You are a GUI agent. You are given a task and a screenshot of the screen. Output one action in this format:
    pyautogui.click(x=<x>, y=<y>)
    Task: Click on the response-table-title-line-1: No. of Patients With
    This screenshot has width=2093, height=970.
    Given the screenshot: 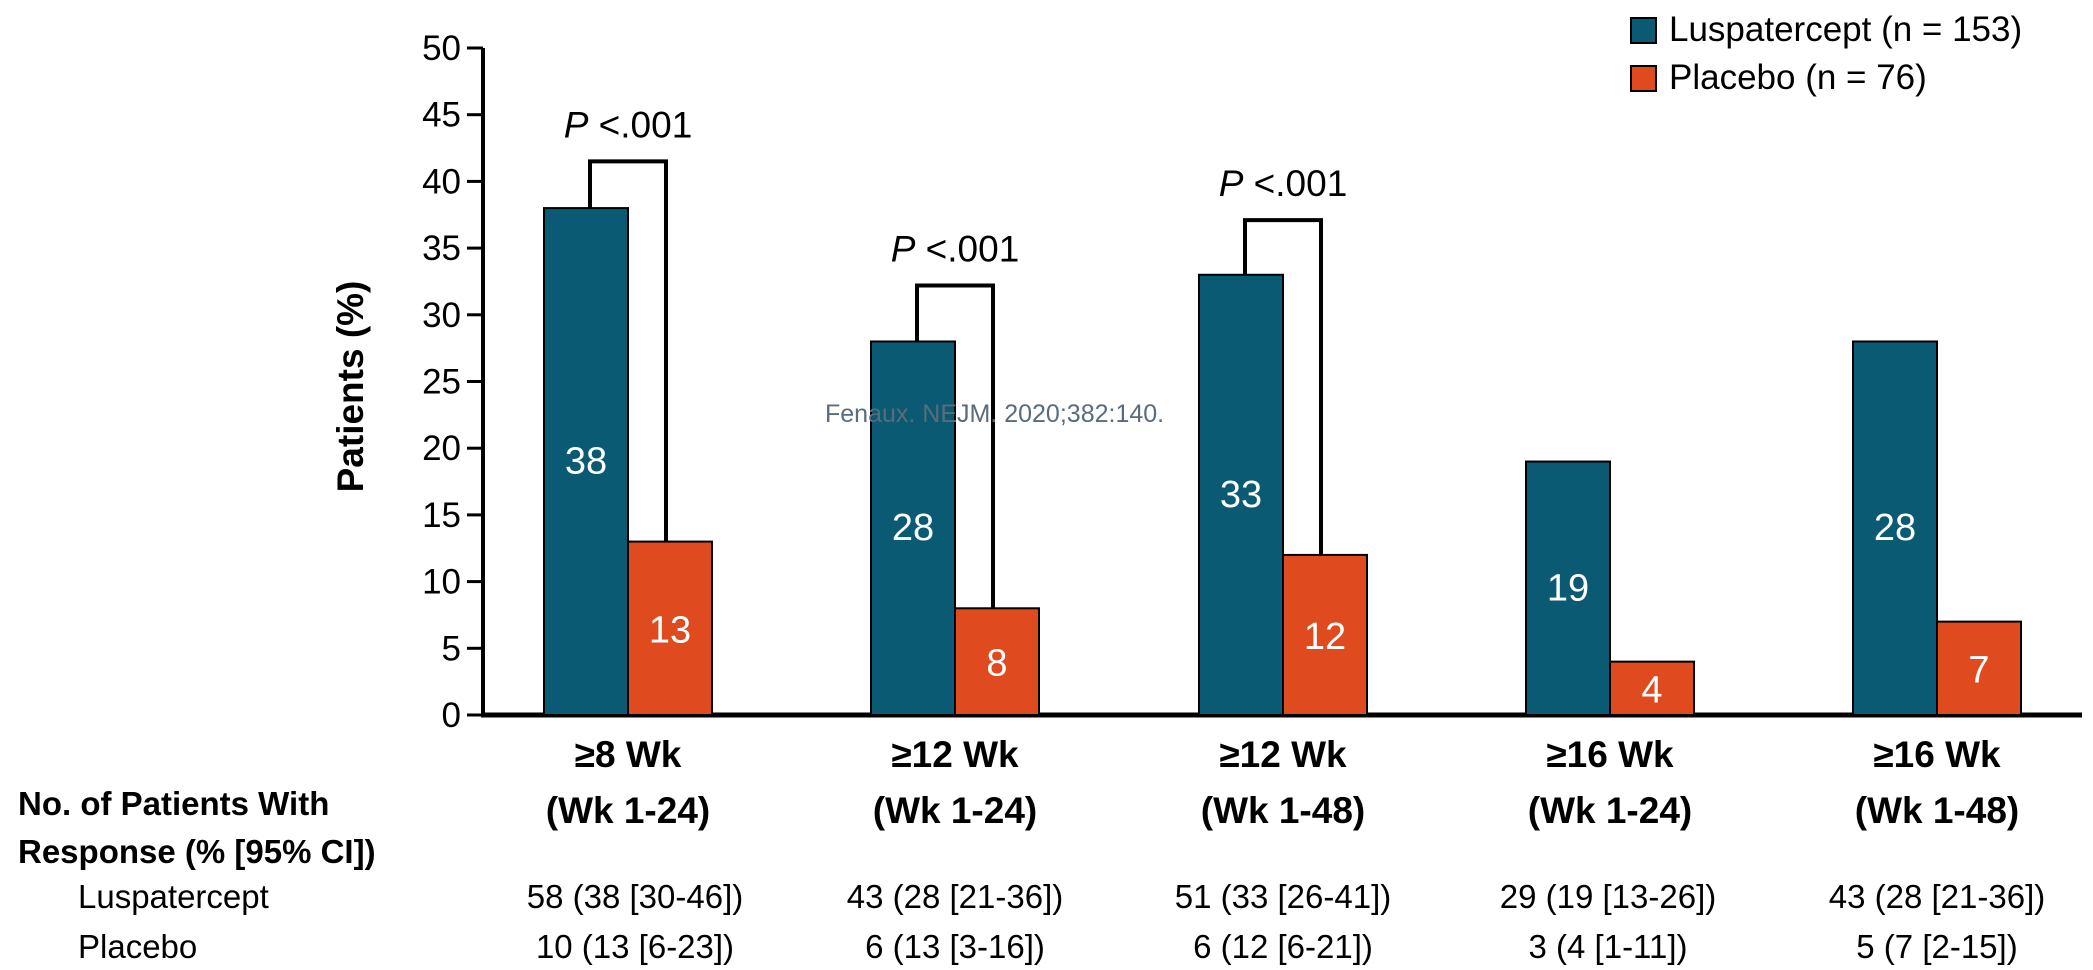 What is the action you would take?
    pyautogui.click(x=174, y=803)
    